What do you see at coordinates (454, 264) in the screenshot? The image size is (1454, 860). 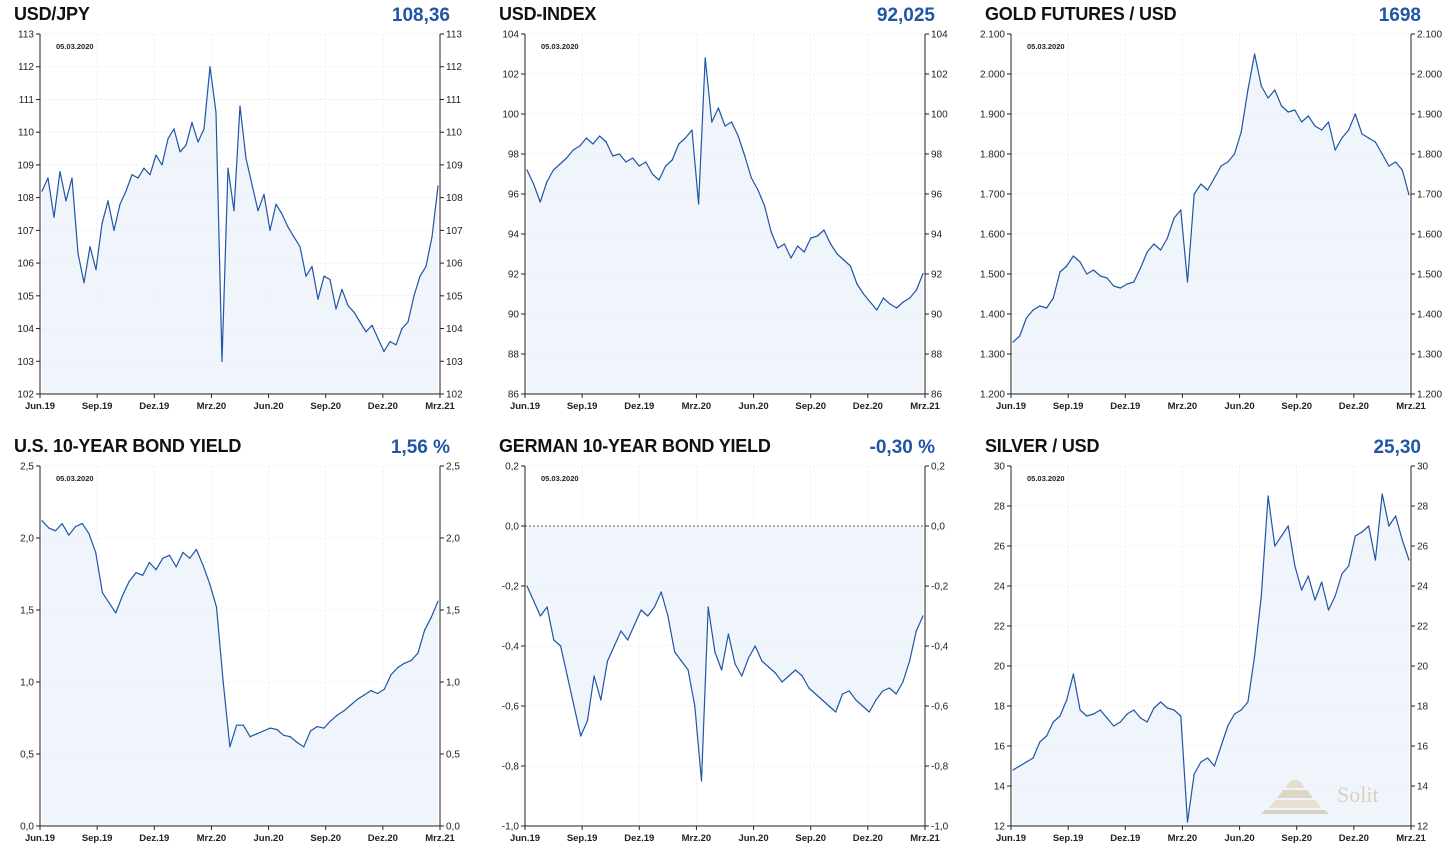 I see `y-tick-label-right: 106` at bounding box center [454, 264].